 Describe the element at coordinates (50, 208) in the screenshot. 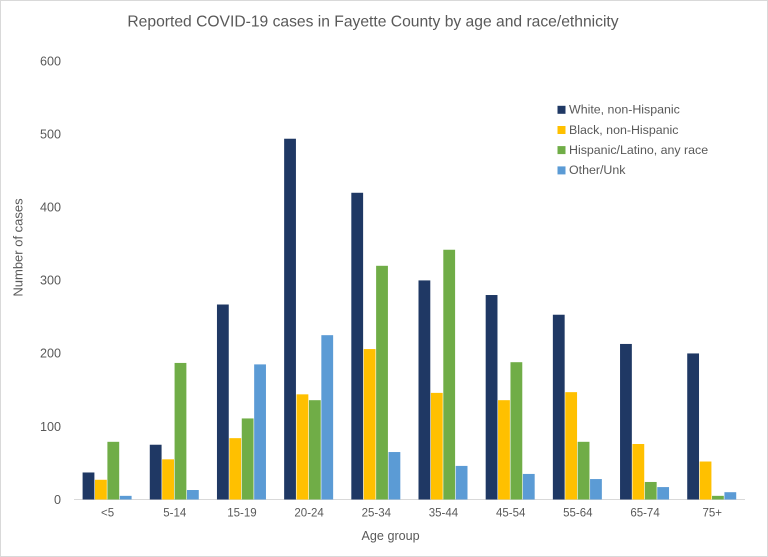

I see `svg-text: 400` at that location.